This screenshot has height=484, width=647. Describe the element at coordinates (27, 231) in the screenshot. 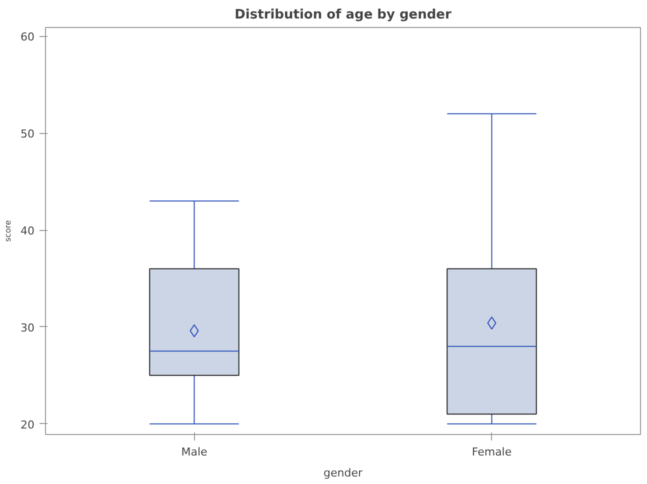

I see `y-tick-label: 40` at that location.